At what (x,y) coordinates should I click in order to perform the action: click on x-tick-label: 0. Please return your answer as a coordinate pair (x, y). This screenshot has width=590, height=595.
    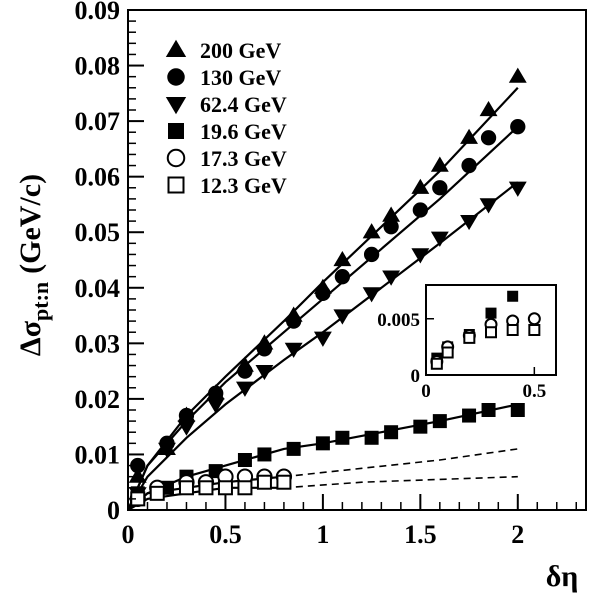
    Looking at the image, I should click on (128, 534).